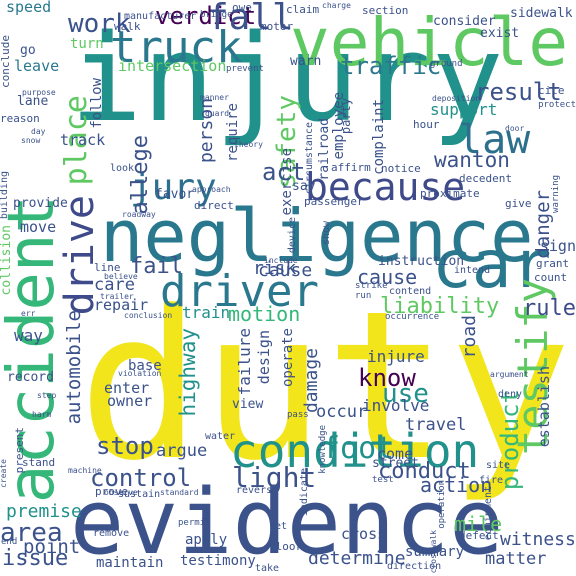 This screenshot has width=576, height=576. I want to click on word-enter: enter, so click(127, 388).